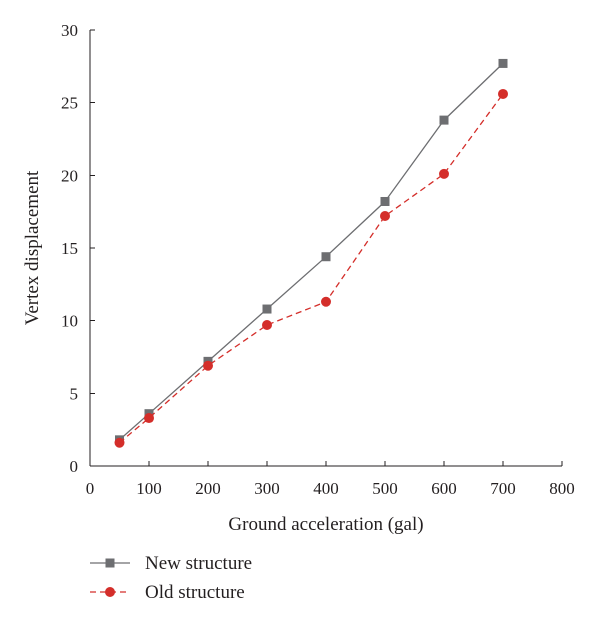  Describe the element at coordinates (32, 247) in the screenshot. I see `y-axis-title: Vertex displacement` at that location.